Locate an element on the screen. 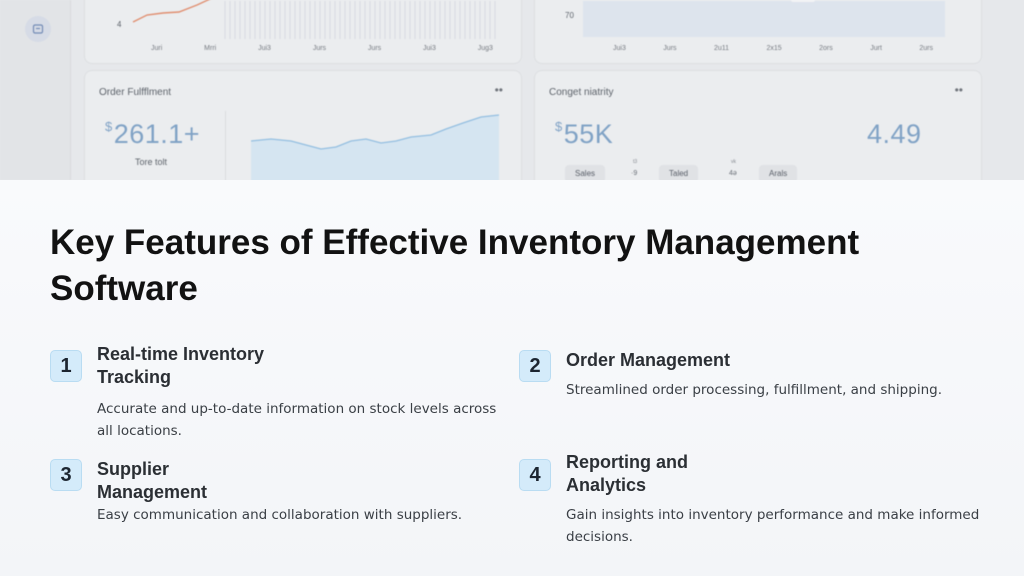  tab-arals: Arals is located at coordinates (778, 172).